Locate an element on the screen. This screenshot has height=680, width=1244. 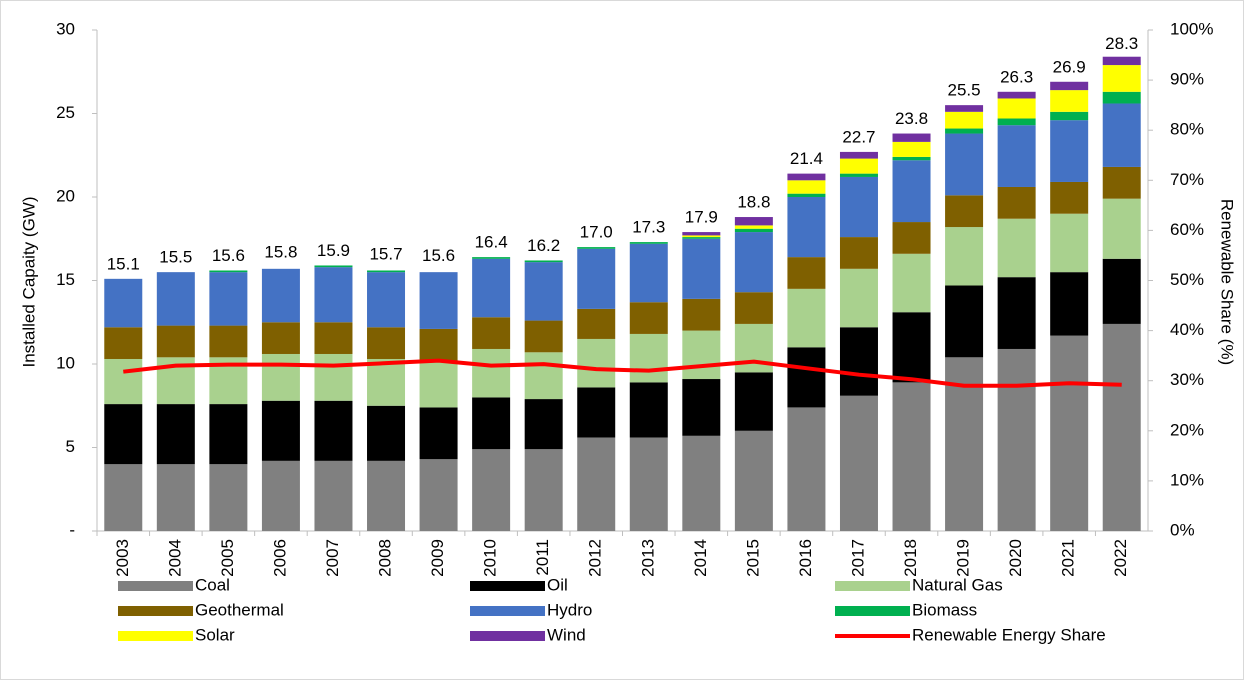
total-label: 17.3 is located at coordinates (648, 227).